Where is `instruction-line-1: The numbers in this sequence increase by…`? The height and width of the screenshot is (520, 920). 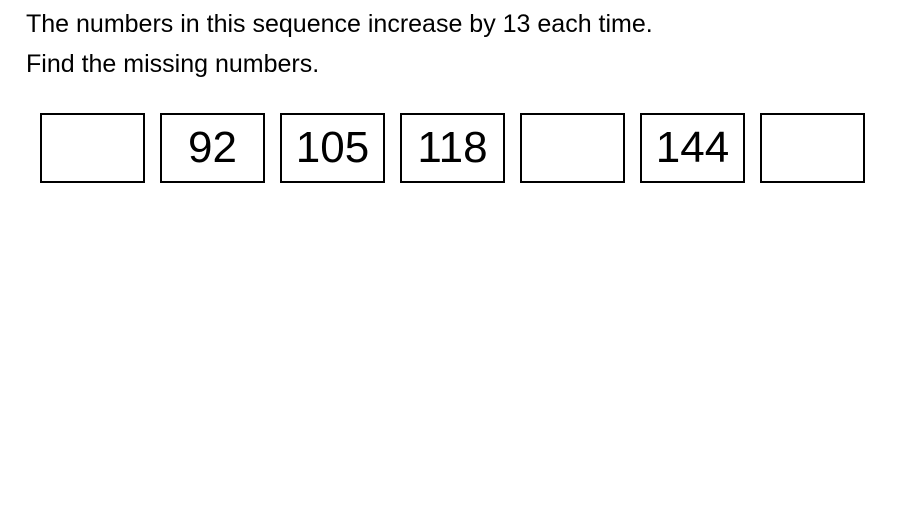
instruction-line-1: The numbers in this sequence increase by… is located at coordinates (339, 24).